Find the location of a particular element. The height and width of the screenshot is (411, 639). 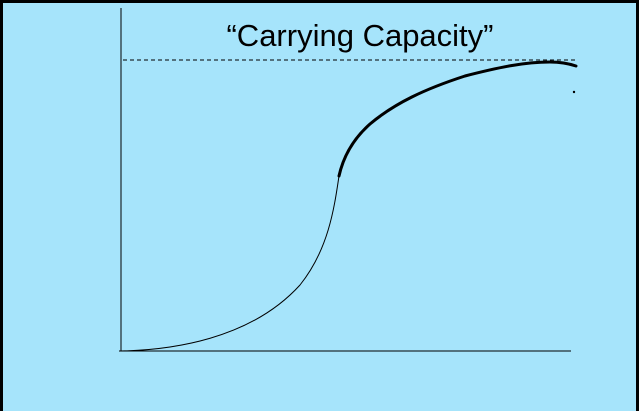

carrying-capacity-label: “Carrying Capacity” is located at coordinates (359, 35).